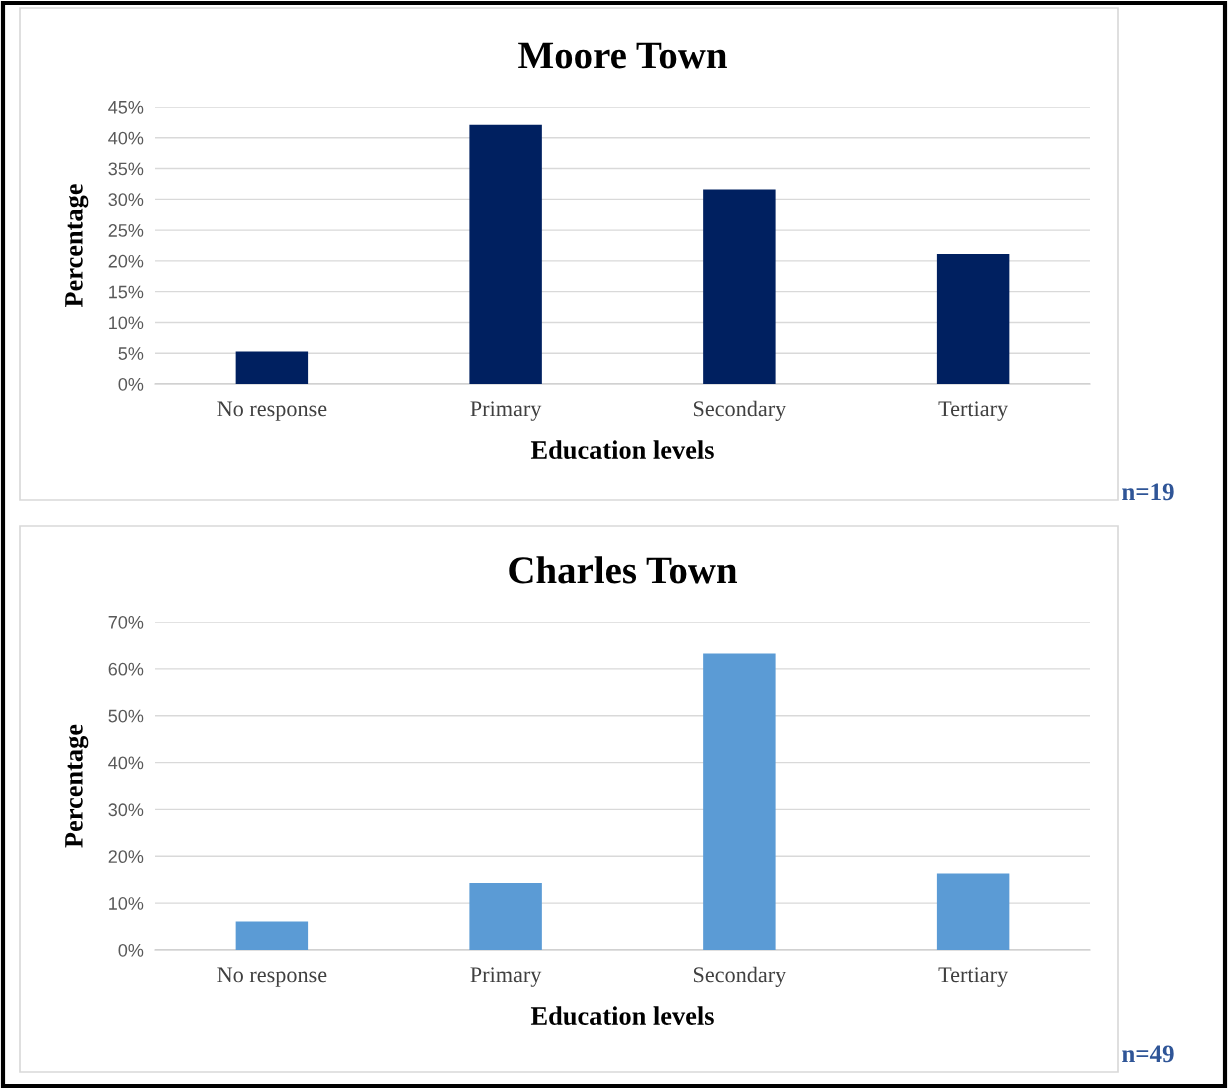 Image resolution: width=1230 pixels, height=1089 pixels. What do you see at coordinates (126, 716) in the screenshot?
I see `y-tick-label: 50%` at bounding box center [126, 716].